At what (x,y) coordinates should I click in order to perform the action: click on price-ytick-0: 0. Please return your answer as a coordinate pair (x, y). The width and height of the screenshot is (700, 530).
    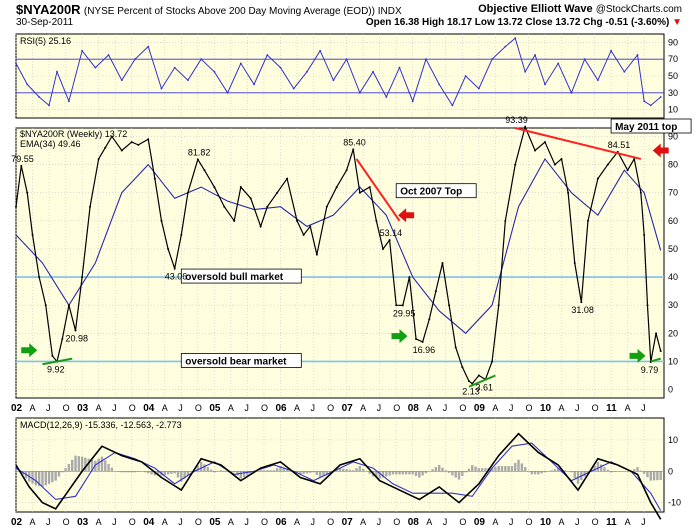
    Looking at the image, I should click on (670, 390).